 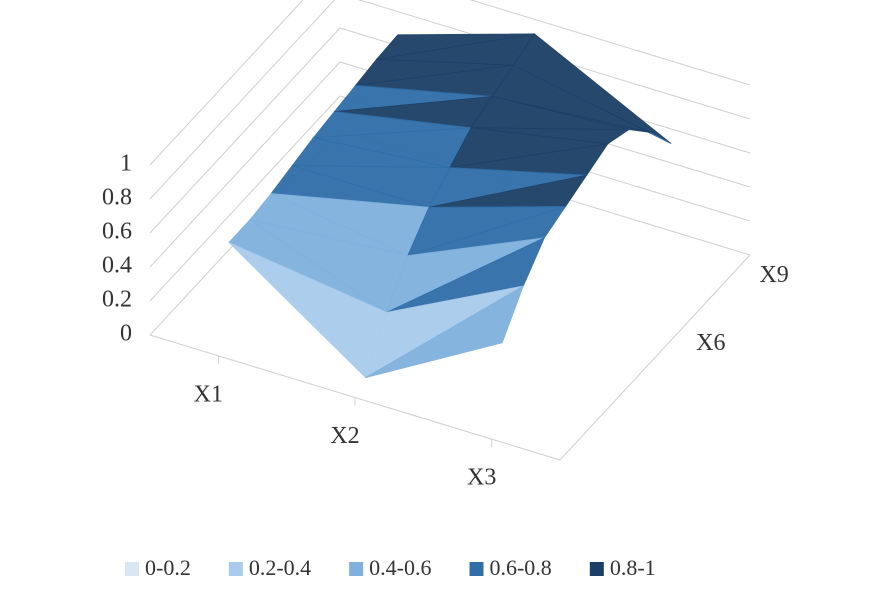 I want to click on x-tick-label: X2, so click(x=344, y=436).